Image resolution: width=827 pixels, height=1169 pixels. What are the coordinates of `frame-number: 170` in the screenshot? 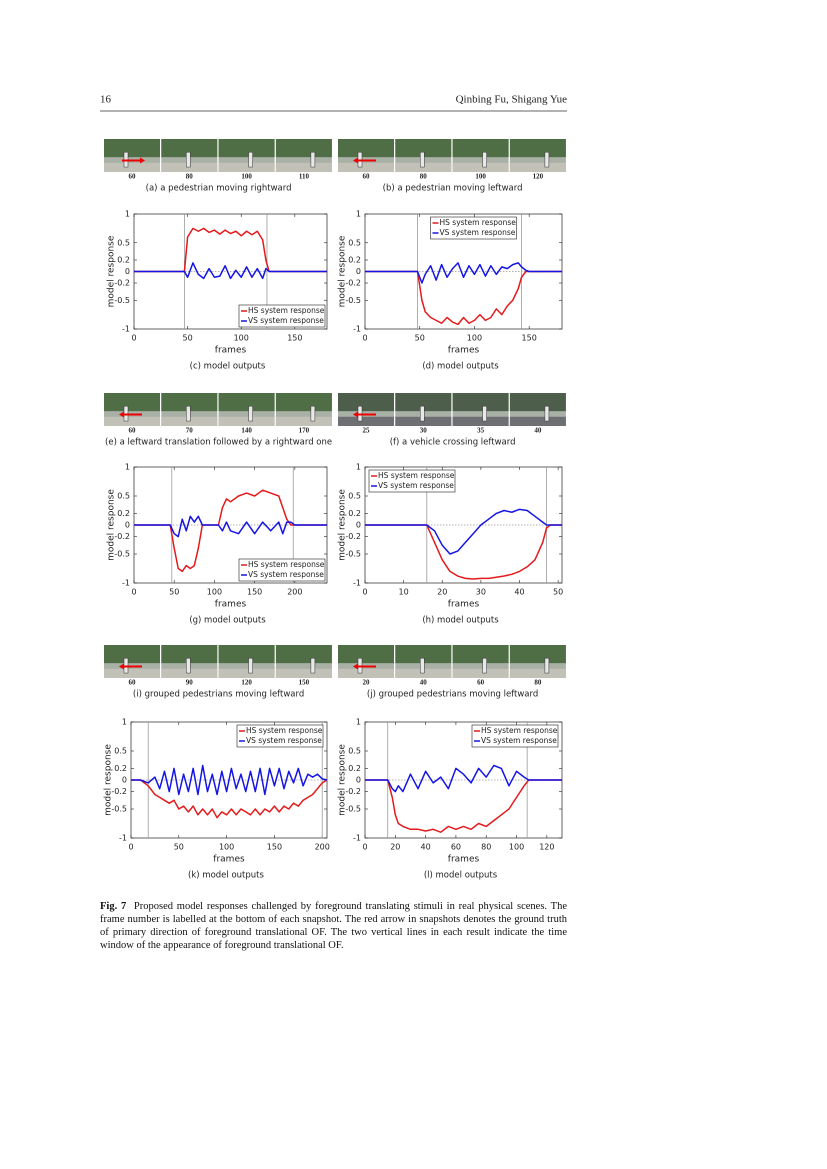 It's located at (304, 431).